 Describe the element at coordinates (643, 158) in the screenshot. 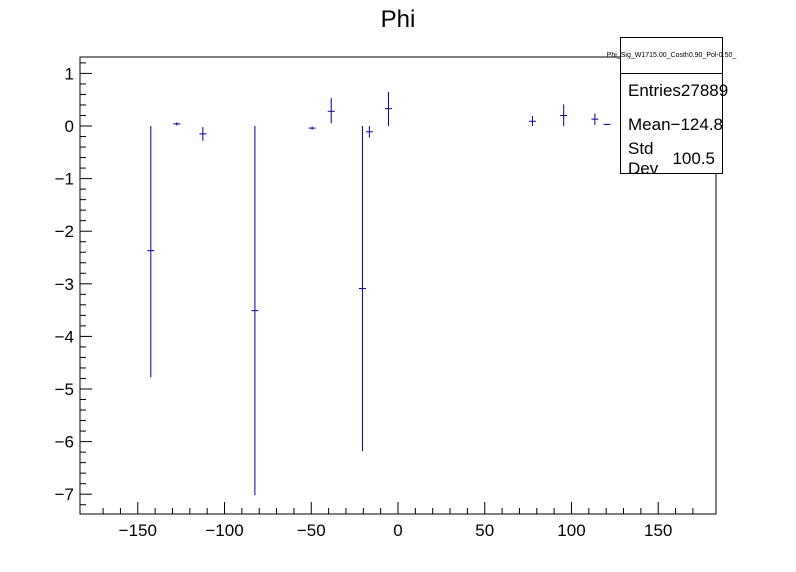

I see `stats-stddev-label: Std Dev` at that location.